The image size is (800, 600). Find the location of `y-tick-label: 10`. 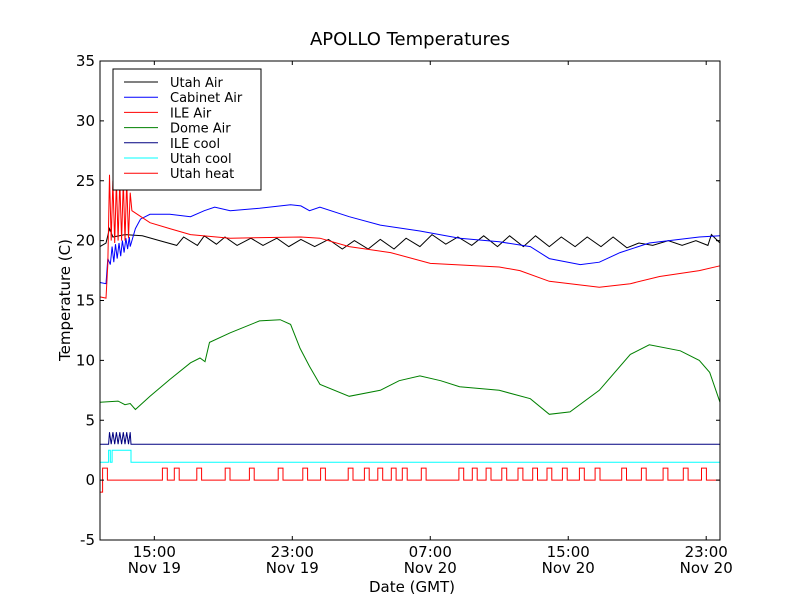

y-tick-label: 10 is located at coordinates (85, 360).